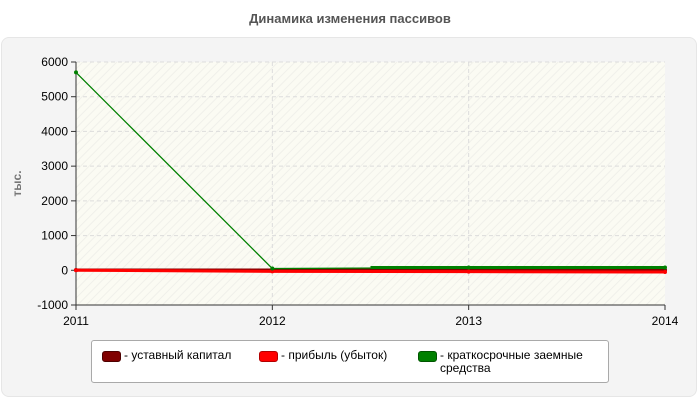 Image resolution: width=700 pixels, height=400 pixels. I want to click on y-tick-label: 5000, so click(54, 97).